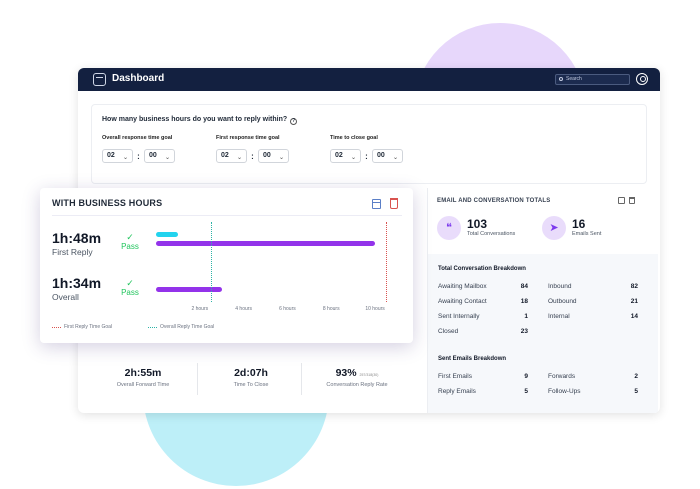 This screenshot has width=700, height=489. Describe the element at coordinates (593, 316) in the screenshot. I see `breakdown-row: Internal 14` at that location.